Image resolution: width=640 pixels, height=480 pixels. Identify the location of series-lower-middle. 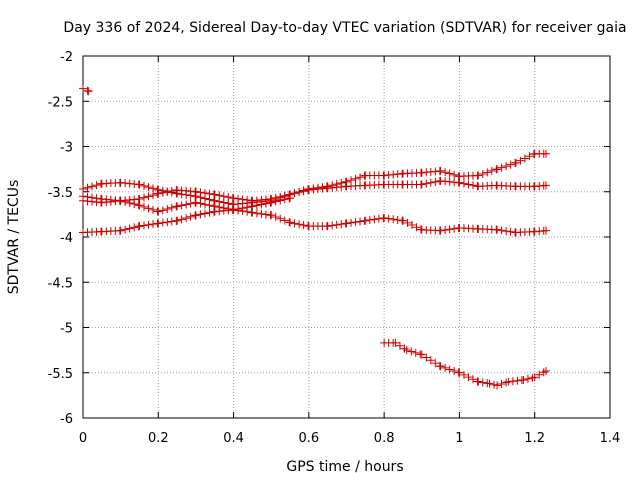
(187, 205).